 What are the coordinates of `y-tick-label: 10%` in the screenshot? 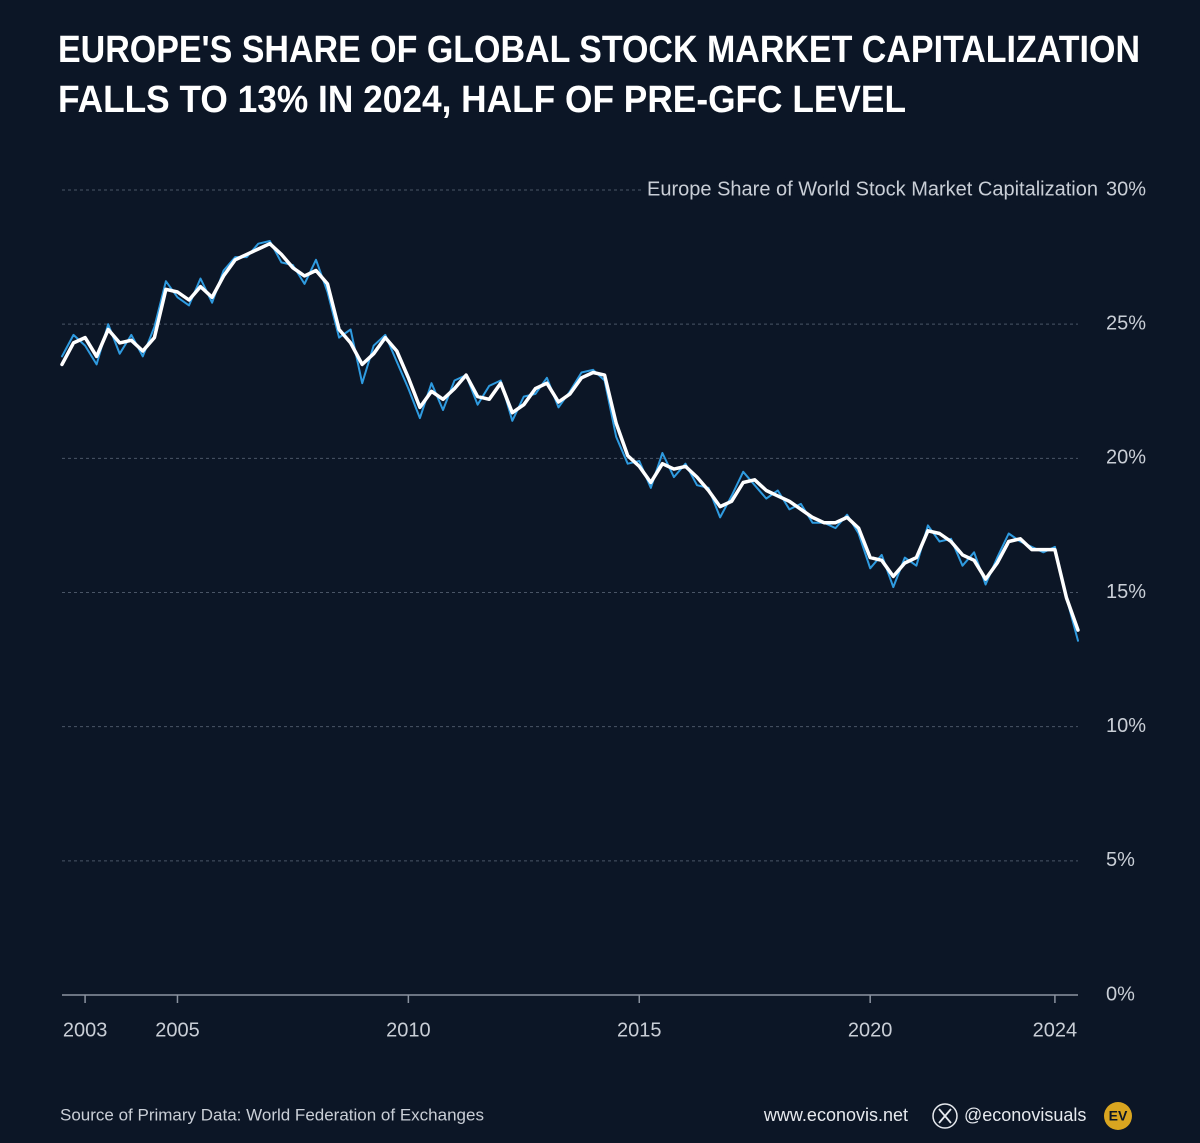 It's located at (1126, 726).